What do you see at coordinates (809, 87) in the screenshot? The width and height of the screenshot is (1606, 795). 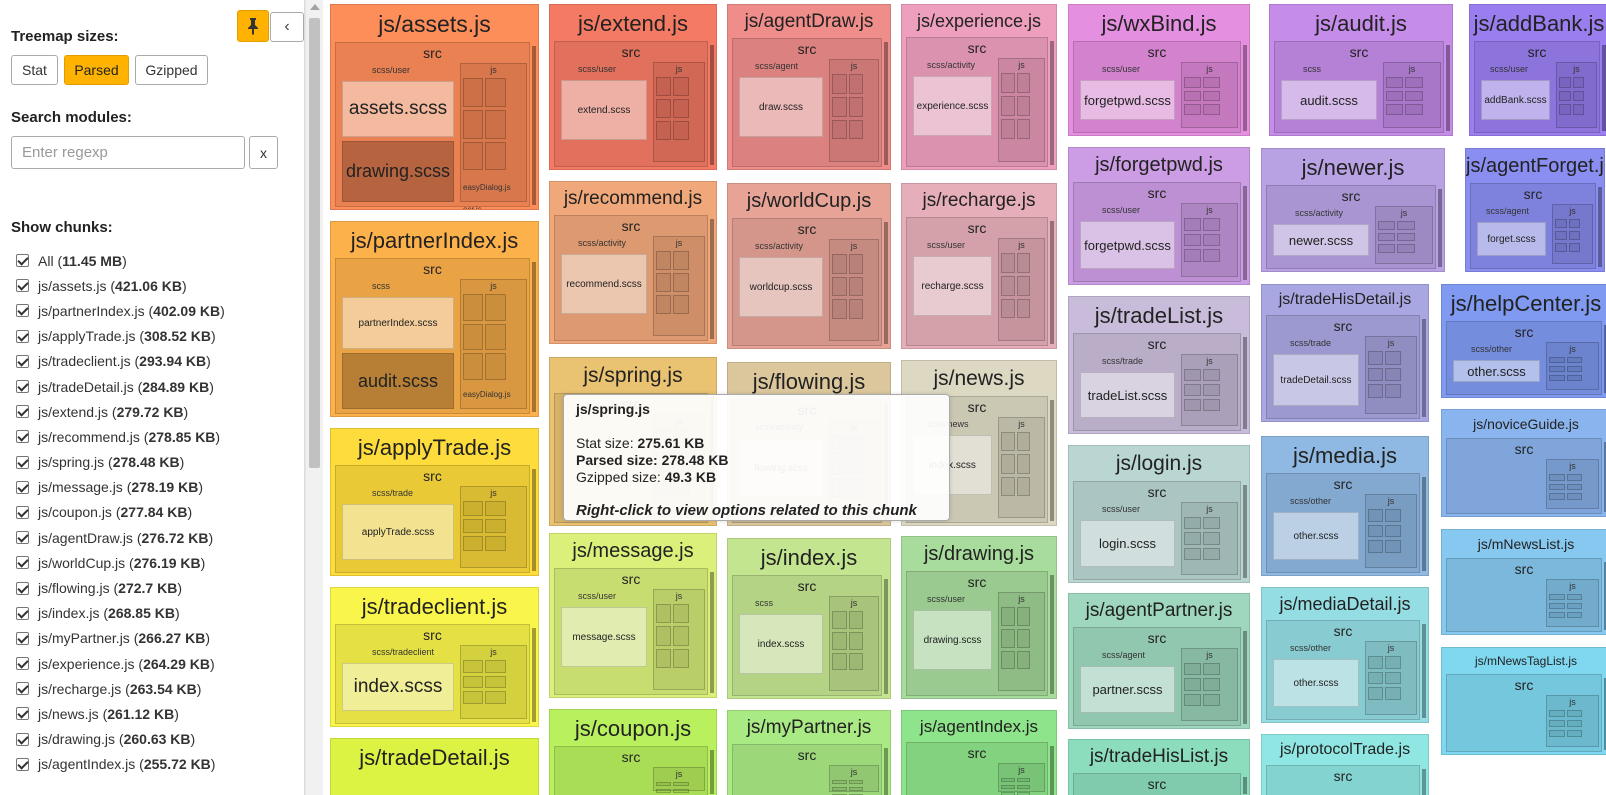 I see `treemap-chunk: js/agentDraw.js src scss/agent draw.scss js` at bounding box center [809, 87].